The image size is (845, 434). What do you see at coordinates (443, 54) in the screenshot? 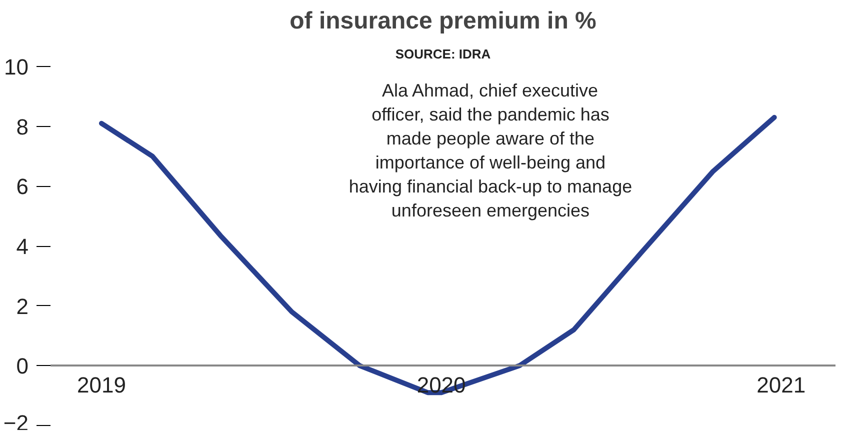
I see `source-note: SOURCE: IDRA` at bounding box center [443, 54].